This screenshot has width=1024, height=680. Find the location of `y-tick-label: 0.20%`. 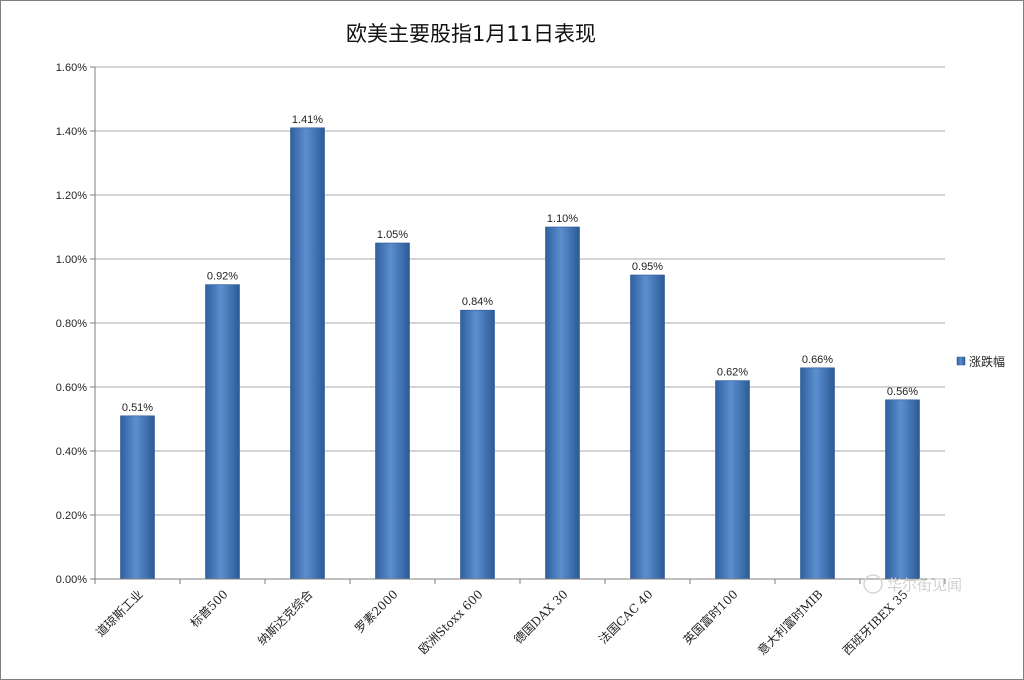

y-tick-label: 0.20% is located at coordinates (71, 516).